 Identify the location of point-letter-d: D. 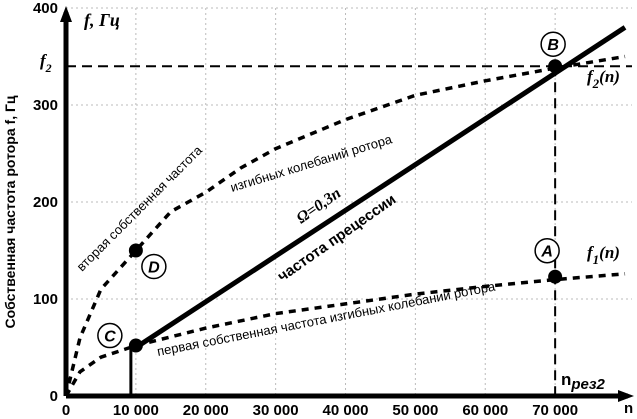
(154, 268).